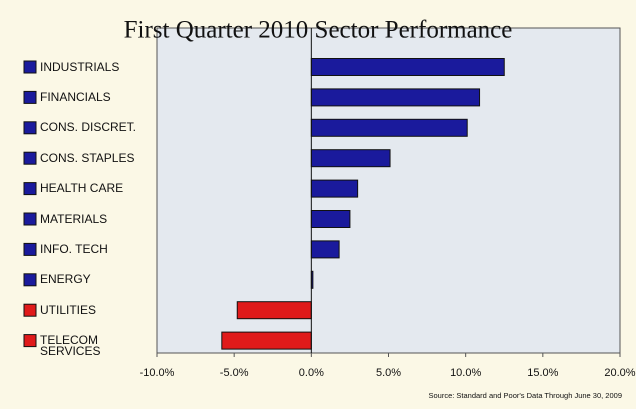 The height and width of the screenshot is (409, 636). What do you see at coordinates (75, 96) in the screenshot?
I see `category-label: FINANCIALS` at bounding box center [75, 96].